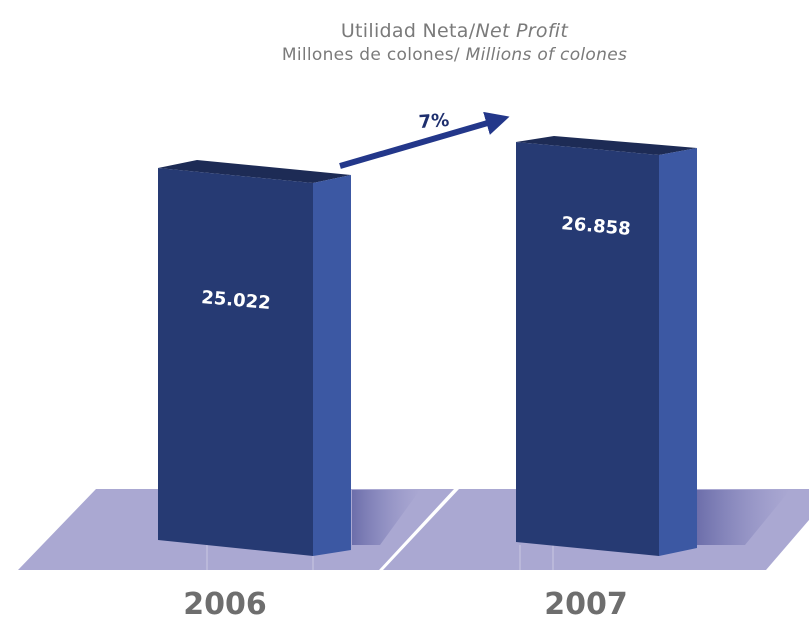 Image resolution: width=809 pixels, height=617 pixels. Describe the element at coordinates (522, 31) in the screenshot. I see `chart-title-en: Net Profit` at that location.